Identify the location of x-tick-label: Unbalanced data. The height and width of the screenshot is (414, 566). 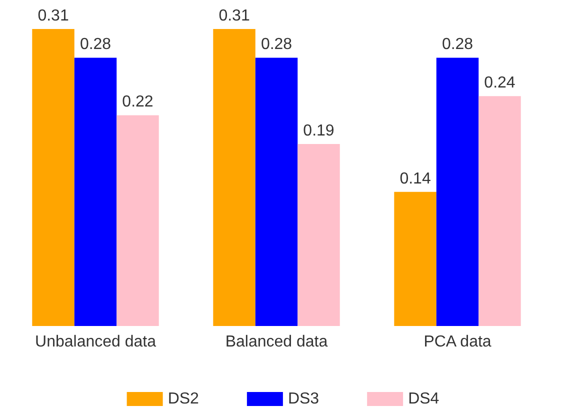
(95, 342).